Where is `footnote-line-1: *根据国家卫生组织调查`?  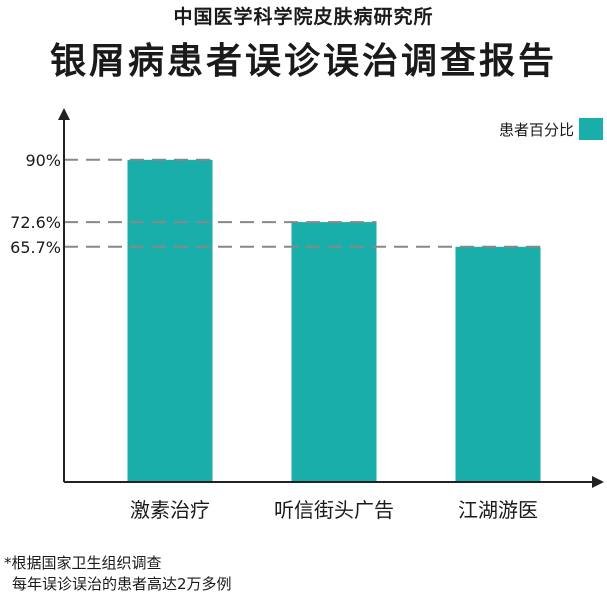
footnote-line-1: *根据国家卫生组织调查 is located at coordinates (83, 563).